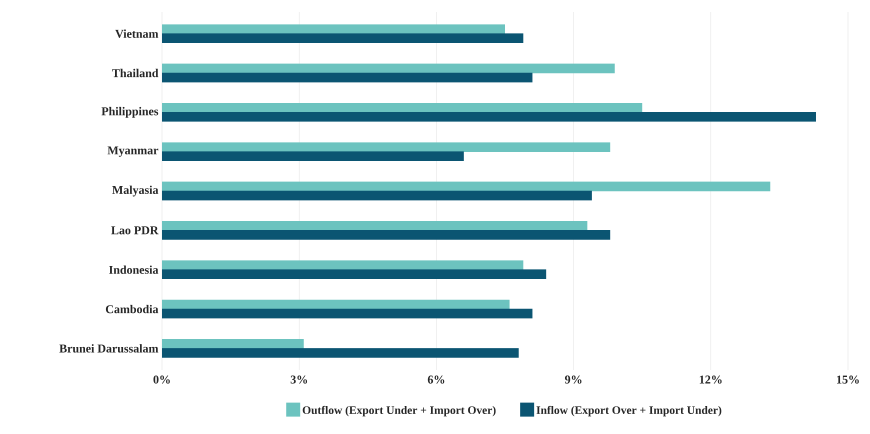 Image resolution: width=870 pixels, height=434 pixels. I want to click on y-tick-label: Malyasia, so click(135, 191).